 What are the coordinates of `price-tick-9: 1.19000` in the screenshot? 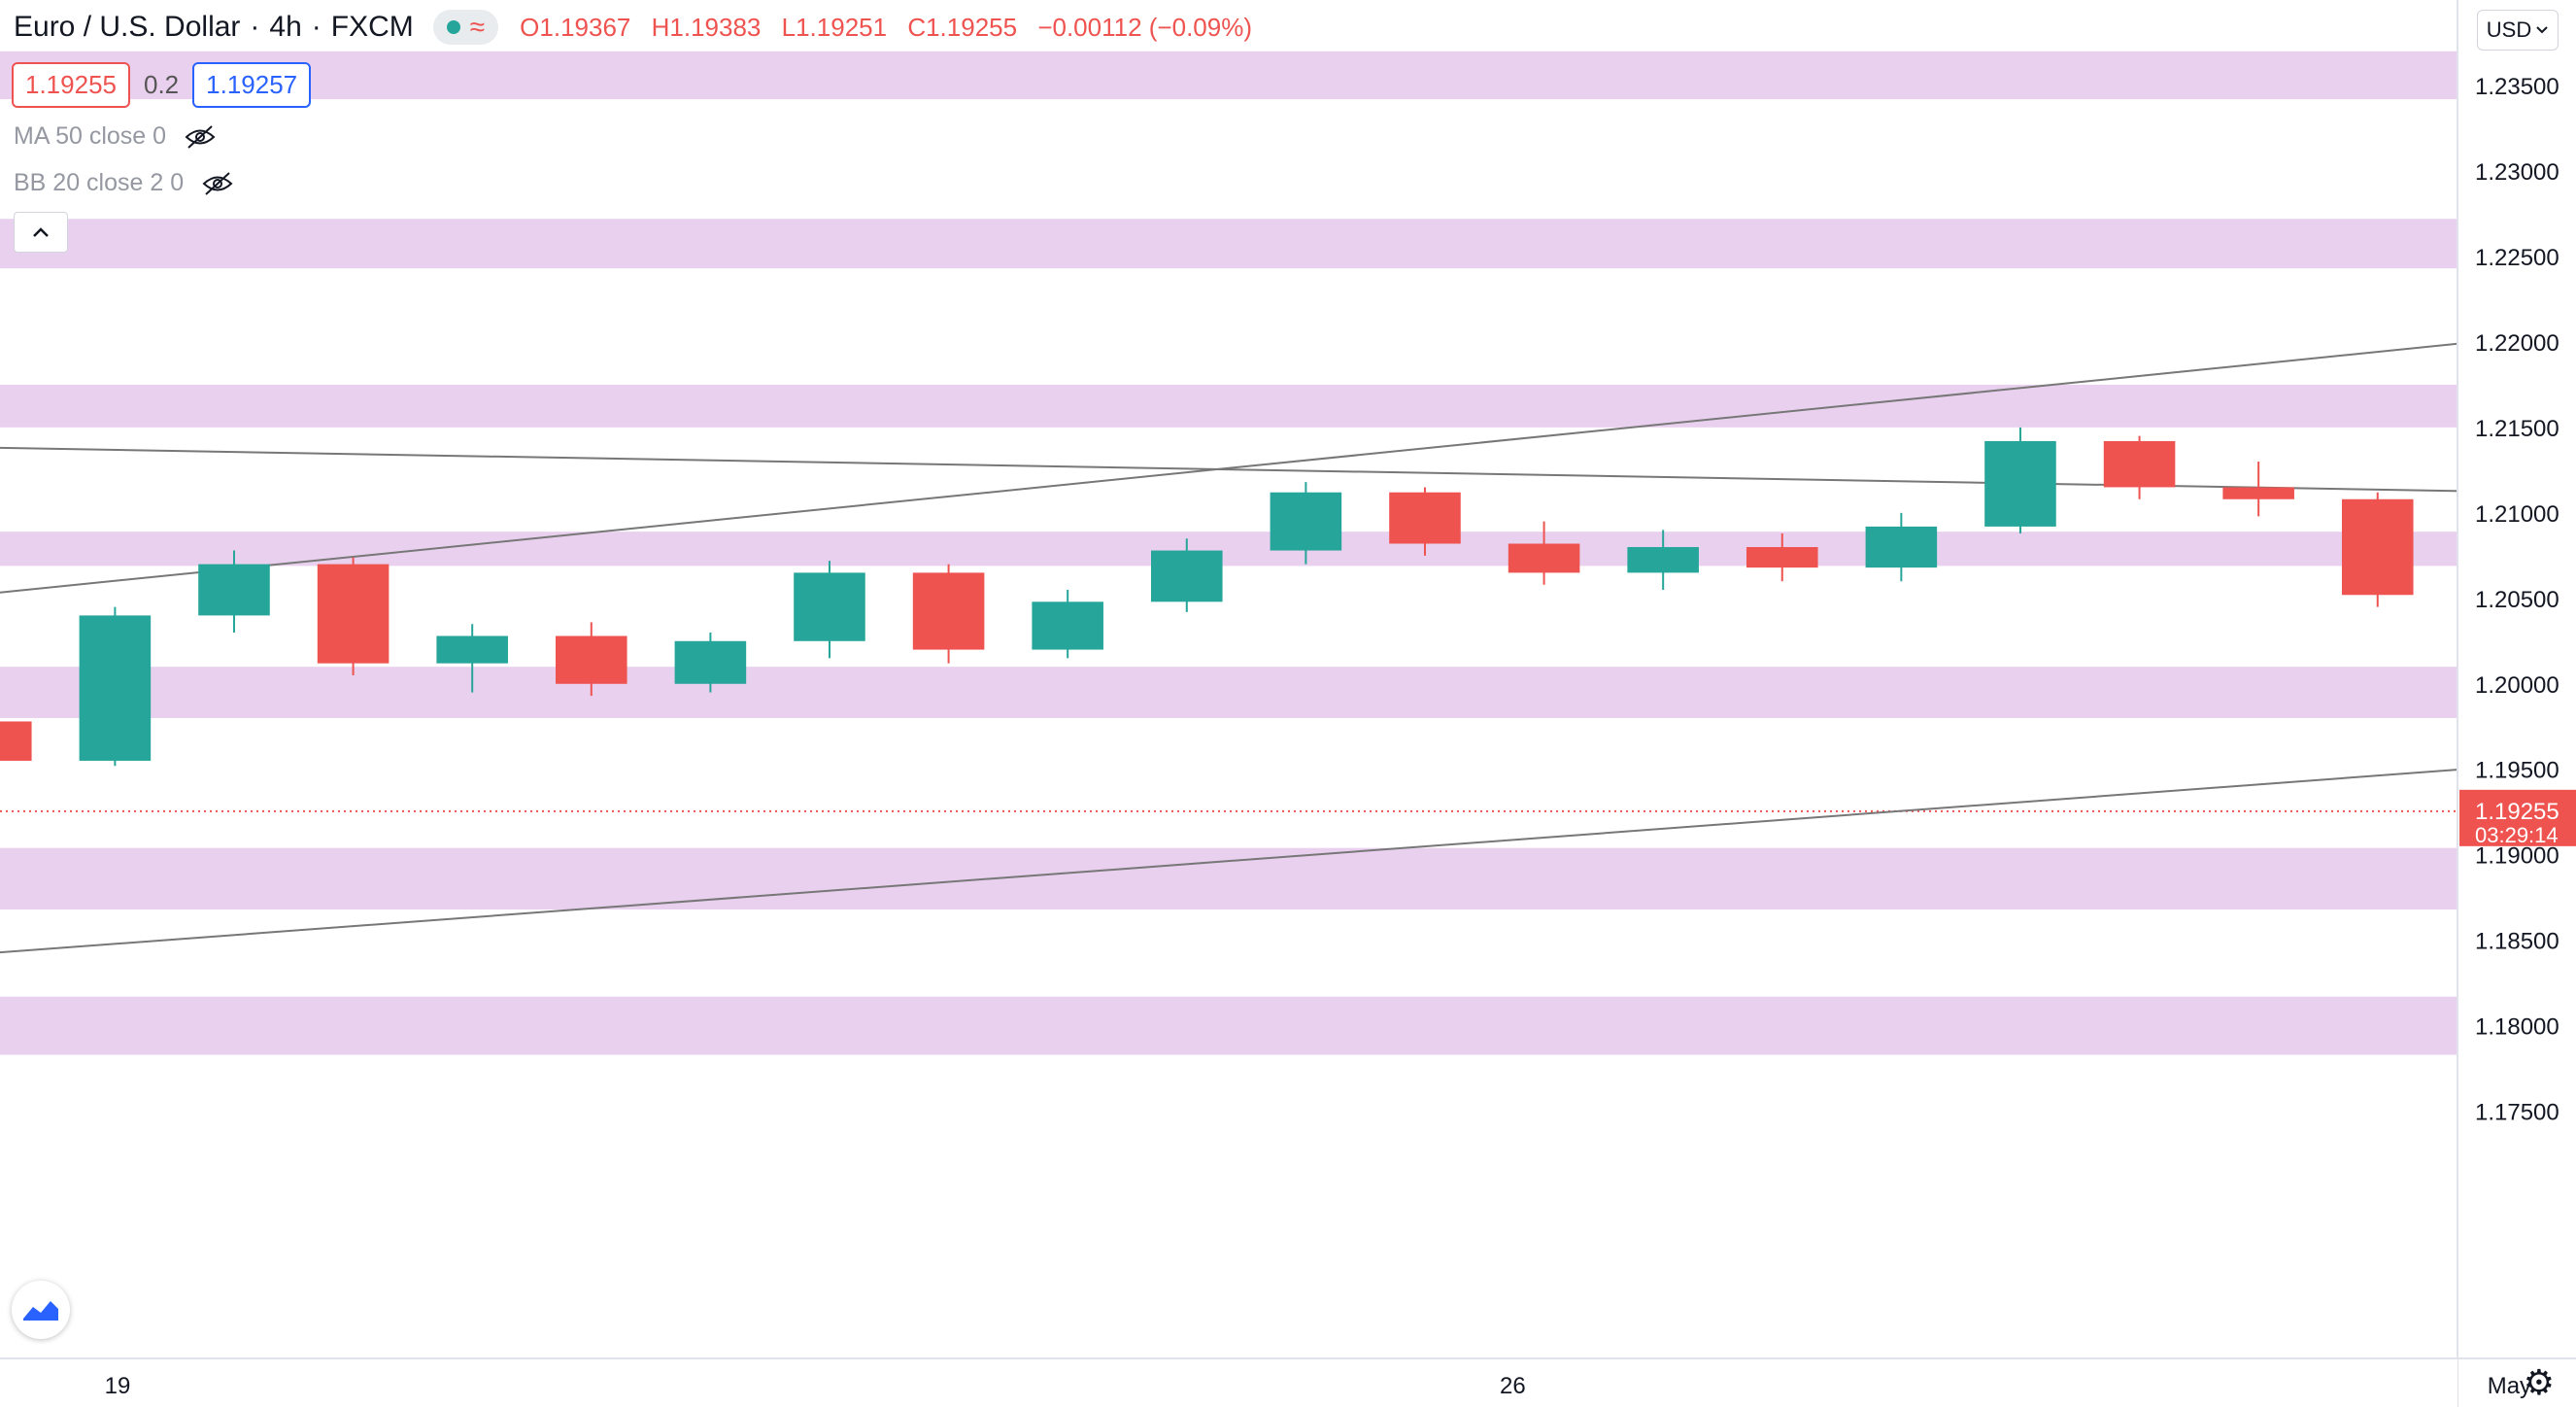 It's located at (2517, 857).